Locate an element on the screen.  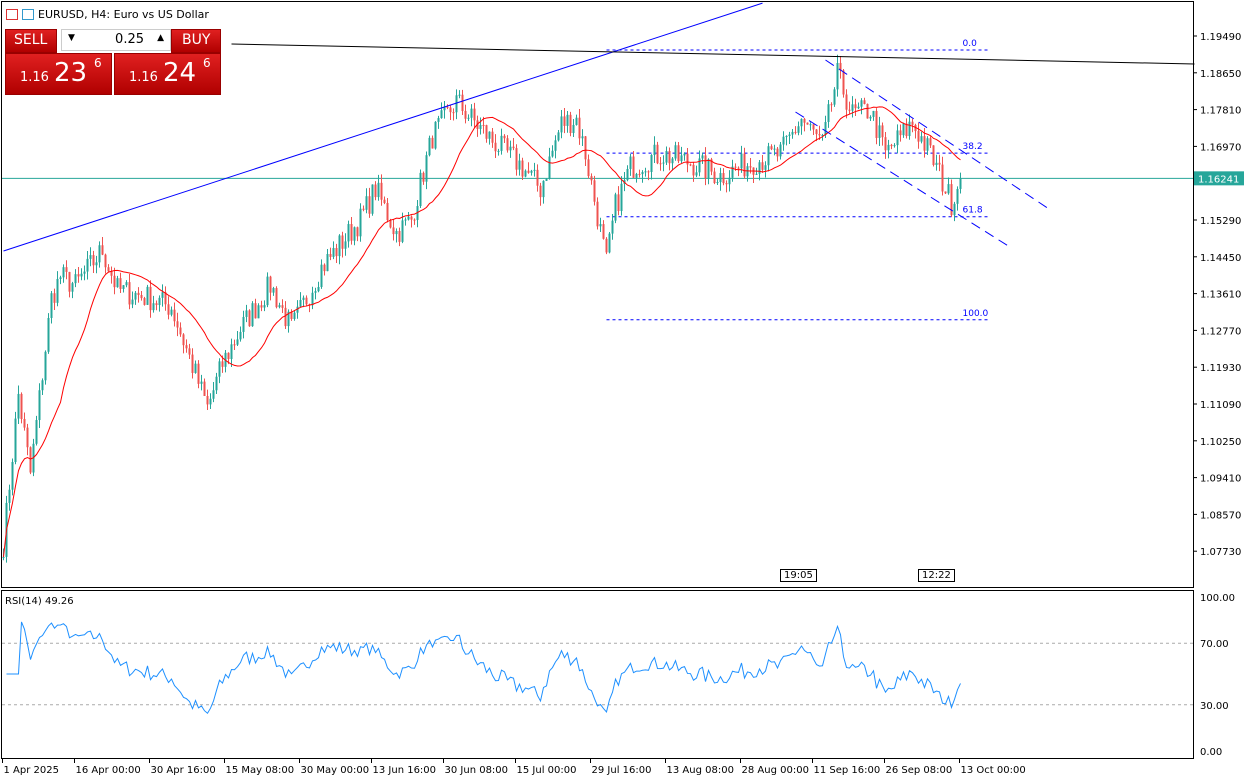
volume-input: 0.25 is located at coordinates (129, 39).